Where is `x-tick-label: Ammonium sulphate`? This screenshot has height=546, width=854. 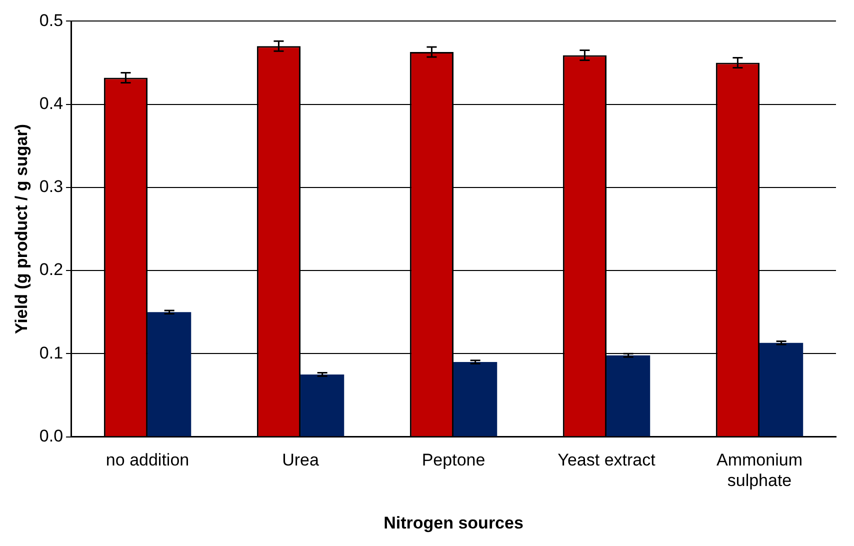 x-tick-label: Ammonium sulphate is located at coordinates (759, 470).